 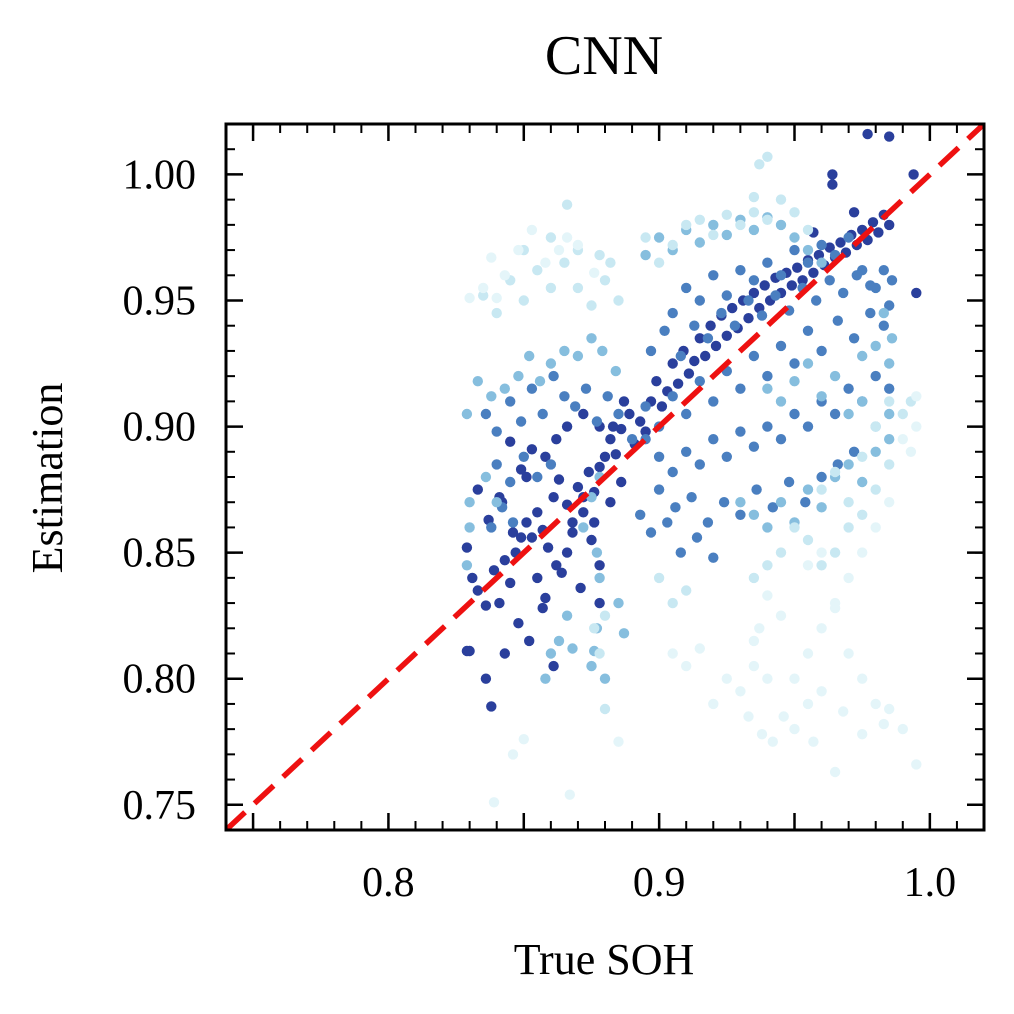 What do you see at coordinates (604, 959) in the screenshot?
I see `x-axis-label: True SOH` at bounding box center [604, 959].